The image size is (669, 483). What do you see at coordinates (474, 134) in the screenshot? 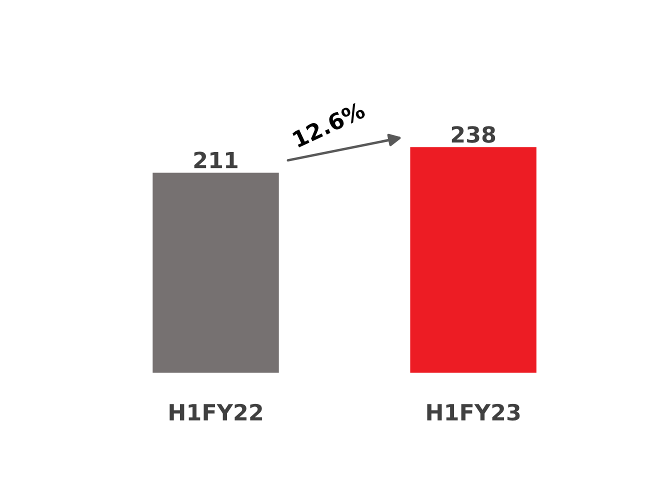
I see `data-label: 238` at bounding box center [474, 134].